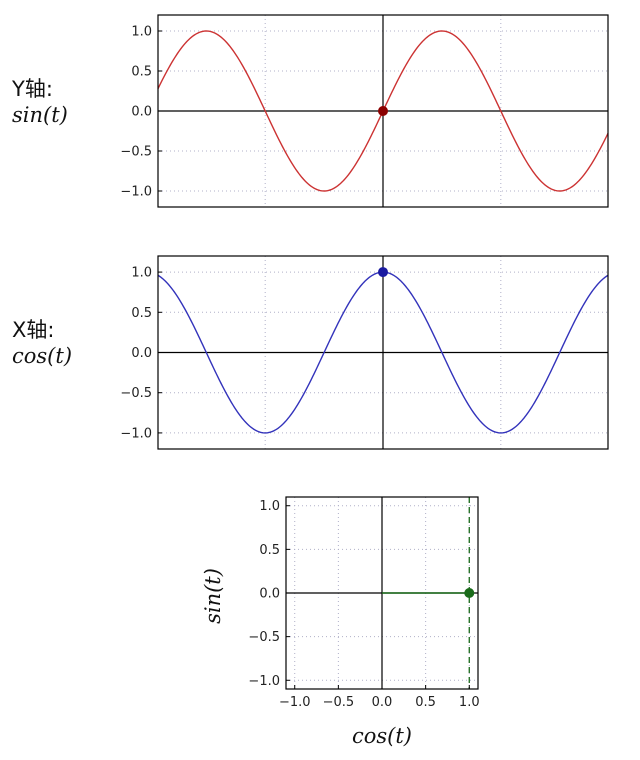 Image resolution: width=640 pixels, height=760 pixels. Describe the element at coordinates (469, 702) in the screenshot. I see `x-tick-label: 1.0` at that location.